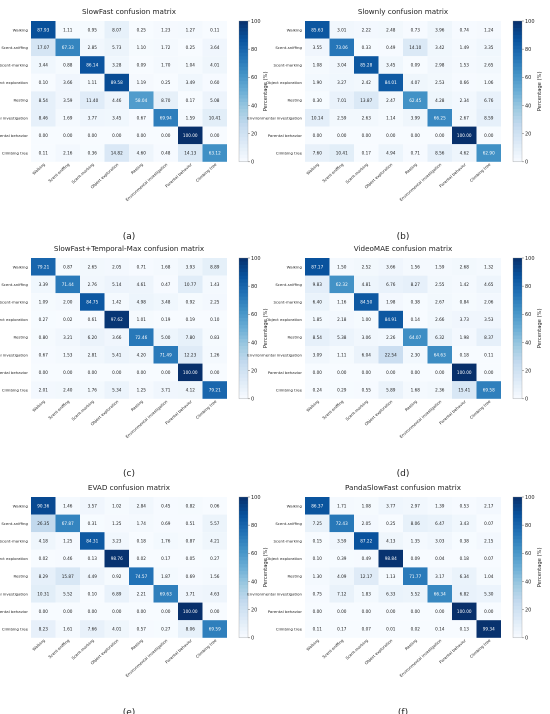 This screenshot has width=550, height=714. What do you see at coordinates (342, 284) in the screenshot?
I see `cell-value-label: 62.32` at bounding box center [342, 284].